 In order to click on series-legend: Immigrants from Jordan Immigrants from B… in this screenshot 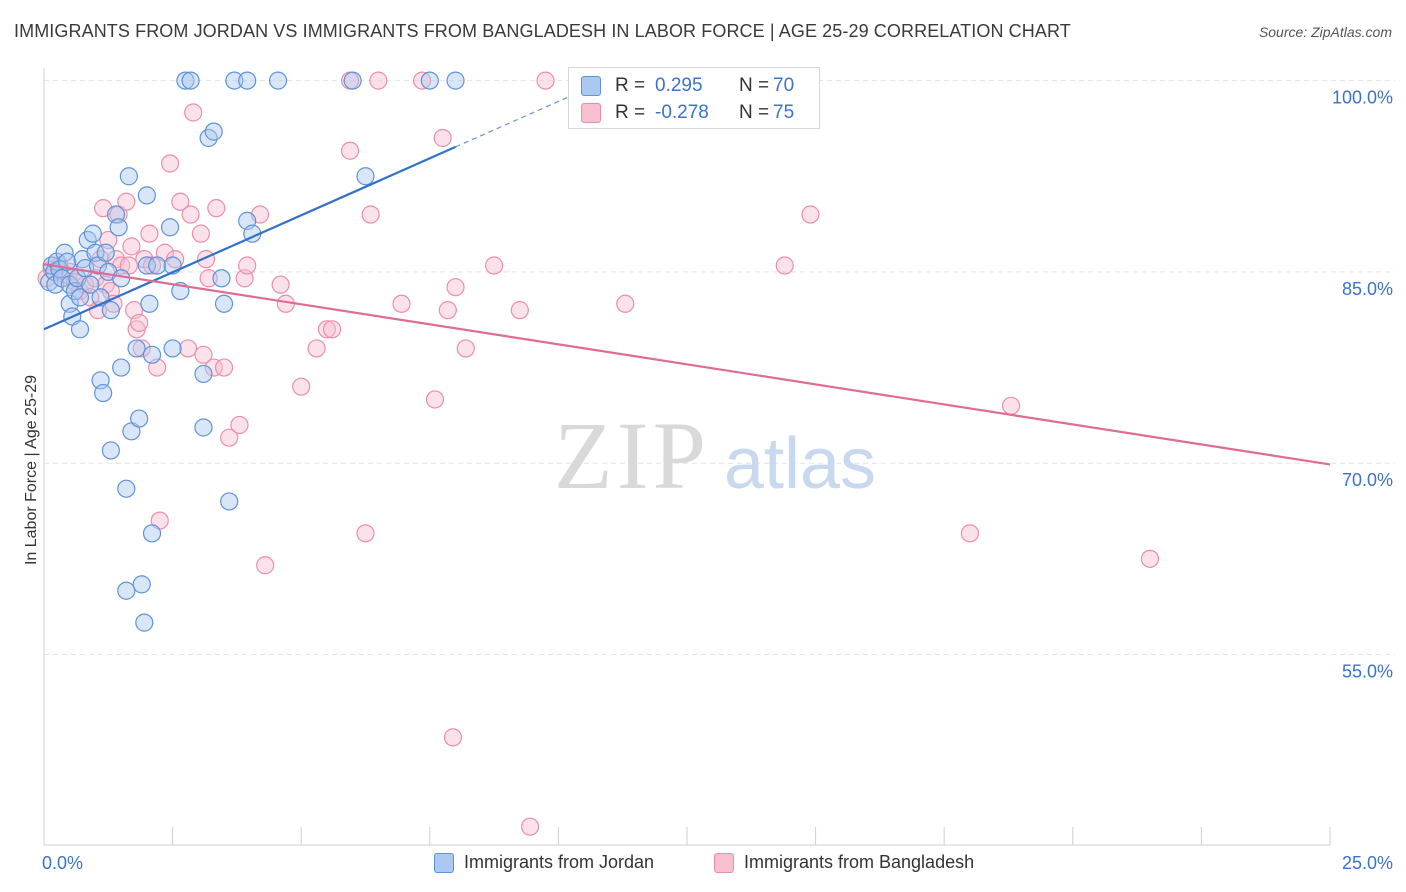, I will do `click(703, 864)`.